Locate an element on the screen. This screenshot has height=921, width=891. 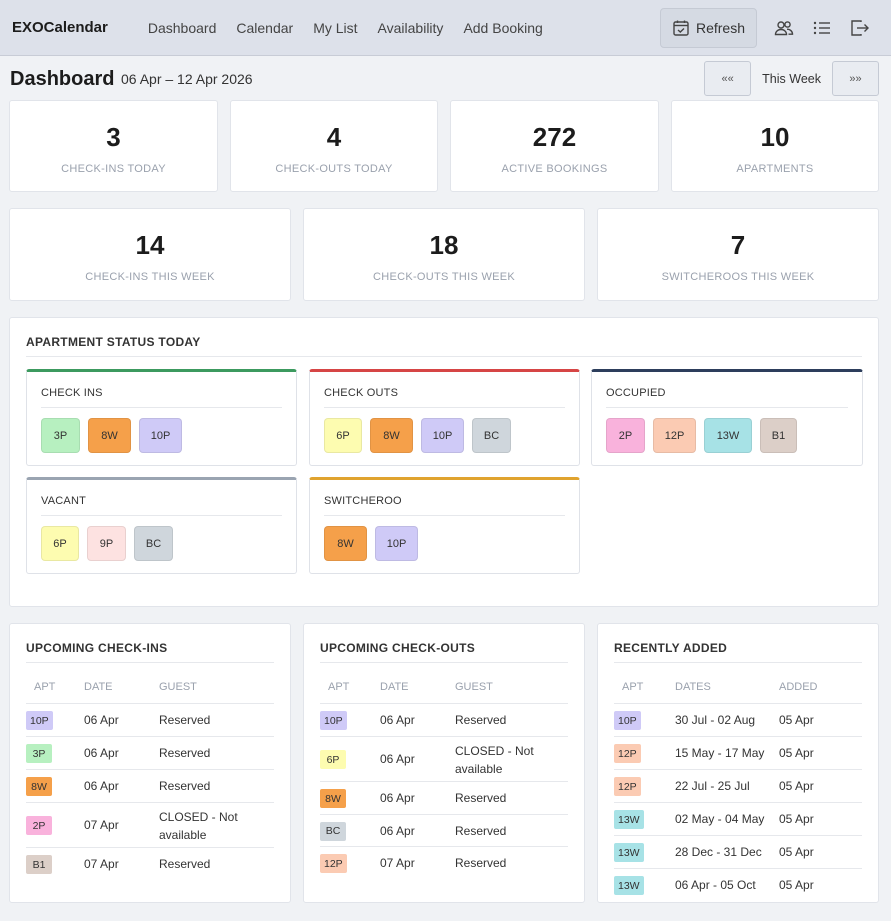
status-group-occupied: OCCUPIED 2P 12P 13W B1 is located at coordinates (727, 417).